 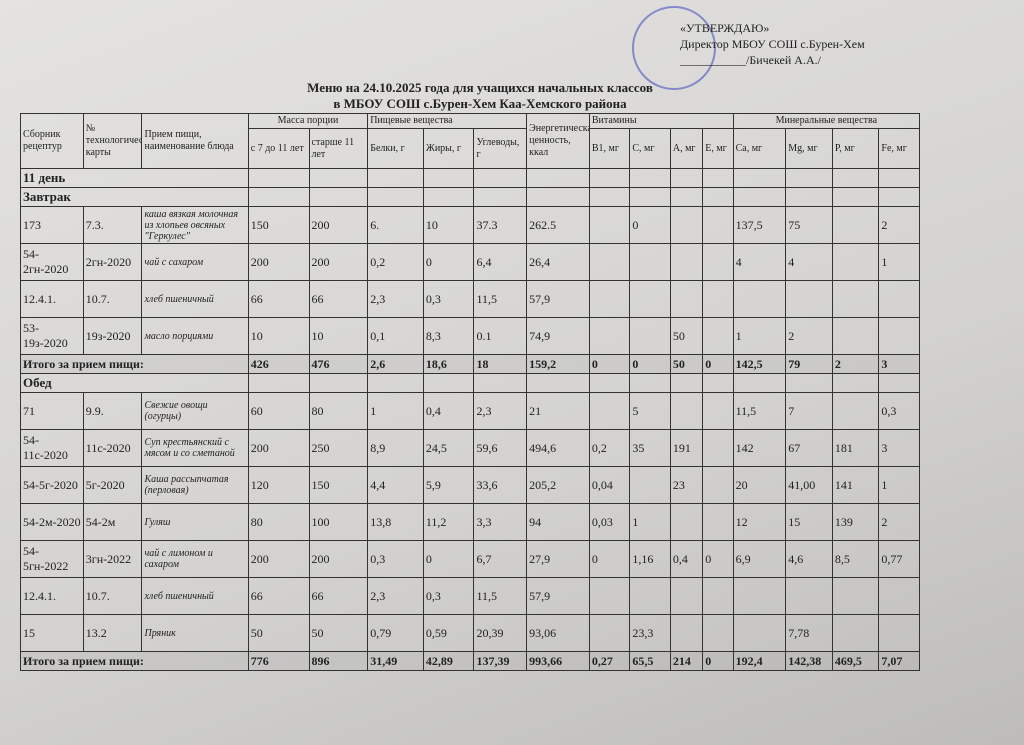 I want to click on cell: 5г-2020, so click(x=112, y=485).